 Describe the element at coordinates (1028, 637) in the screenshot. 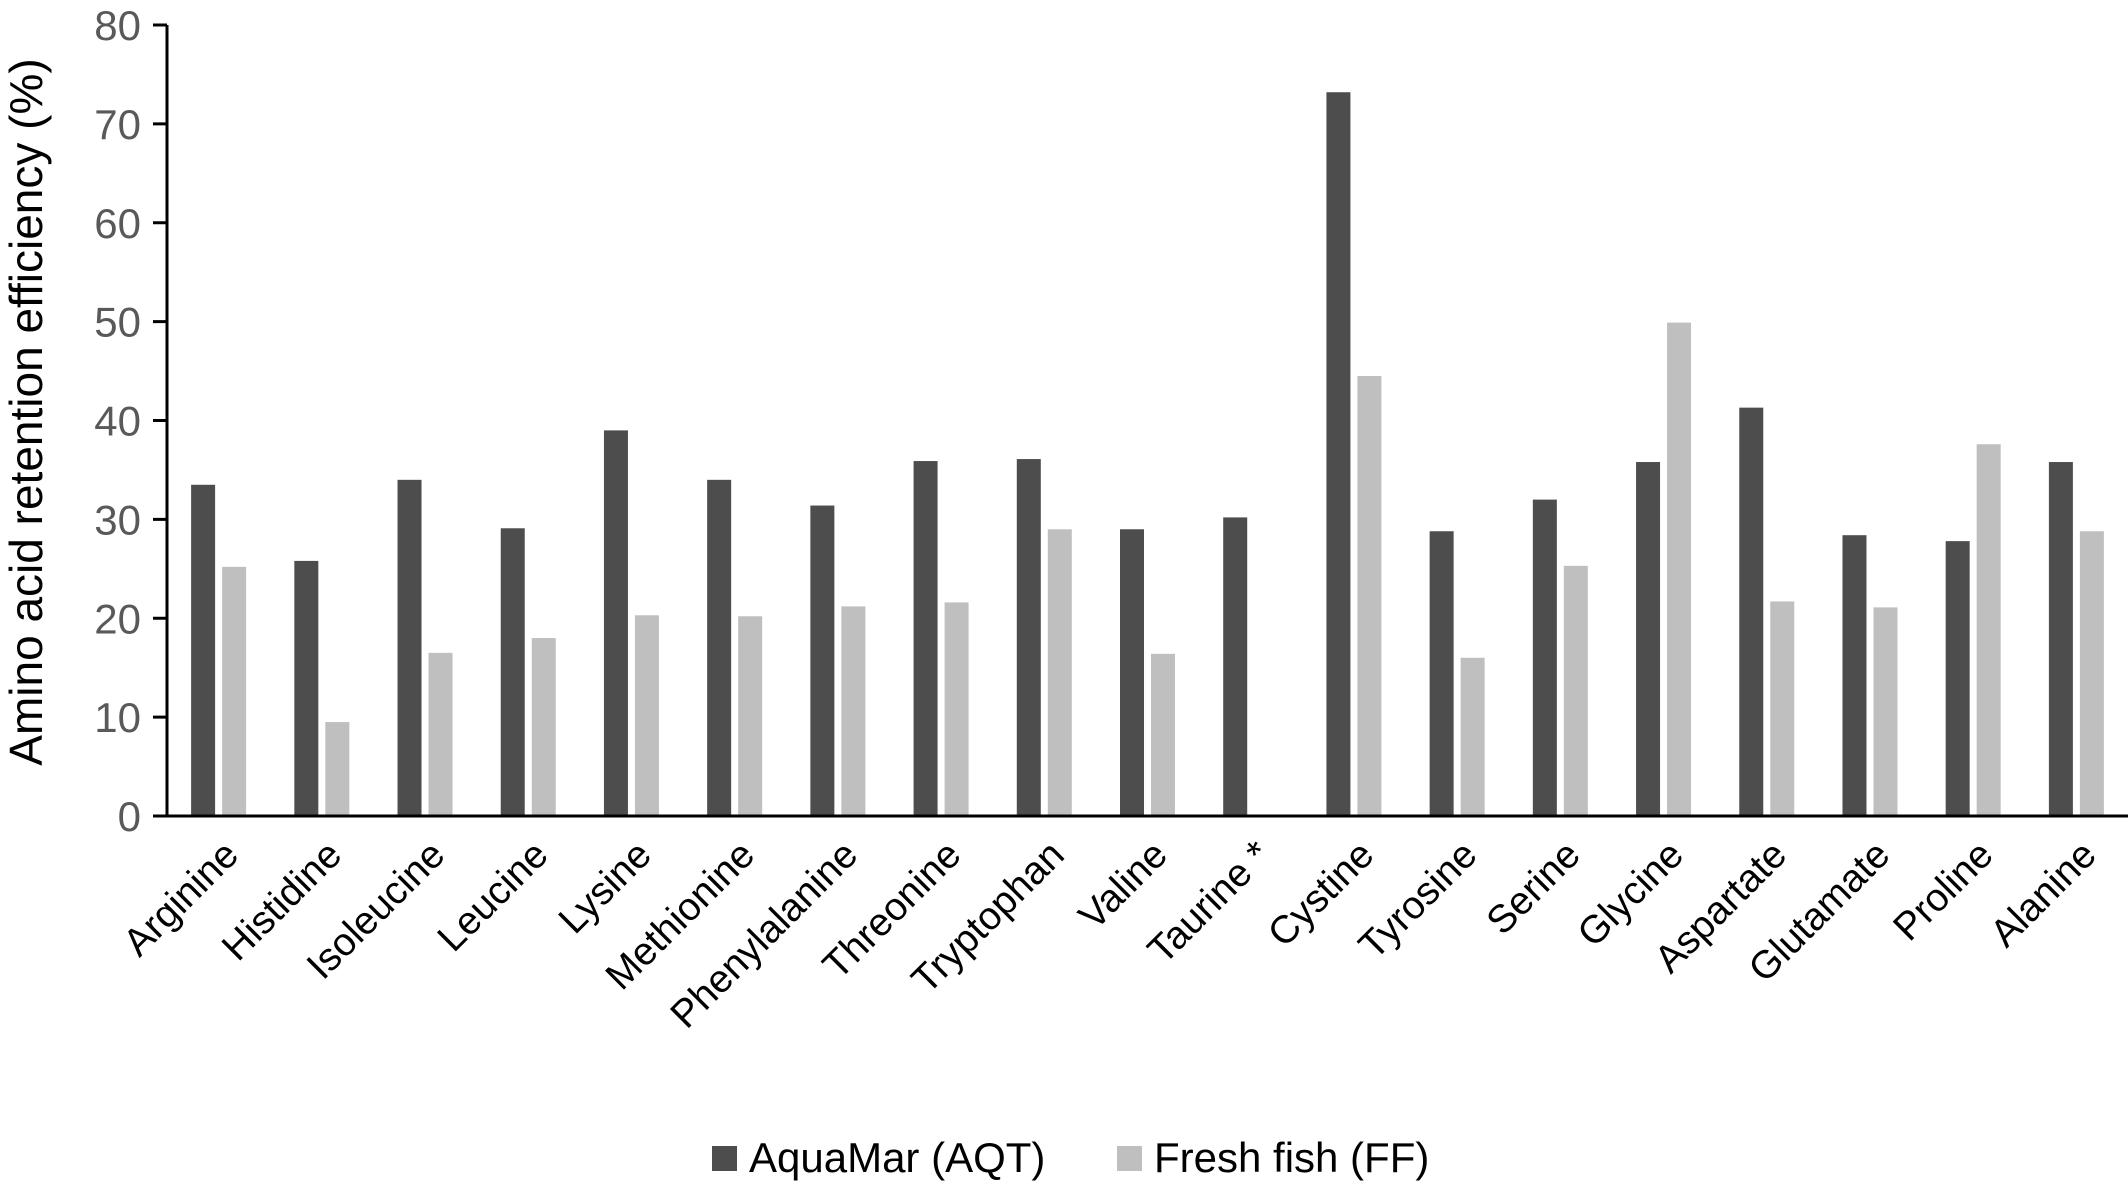

I see `bar-aquamar-tryptophan` at that location.